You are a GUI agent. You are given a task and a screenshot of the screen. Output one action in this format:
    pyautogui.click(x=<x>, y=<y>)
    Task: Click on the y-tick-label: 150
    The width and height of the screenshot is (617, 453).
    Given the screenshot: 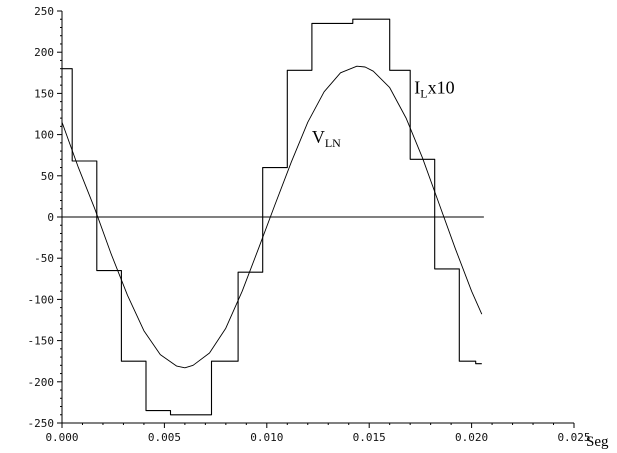 What is the action you would take?
    pyautogui.click(x=44, y=93)
    